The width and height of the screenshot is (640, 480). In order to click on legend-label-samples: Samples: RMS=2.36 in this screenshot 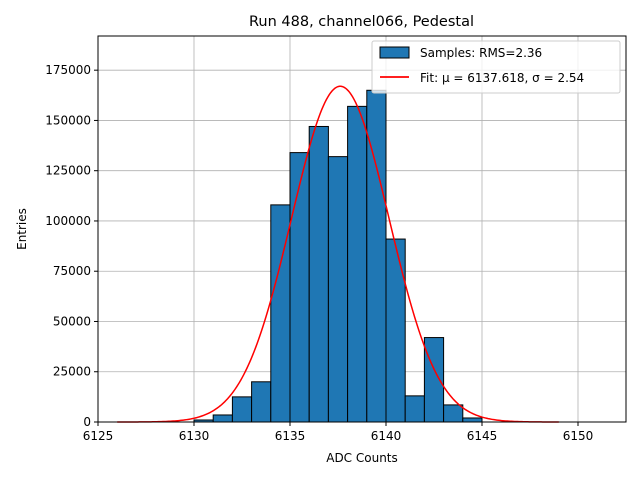, I will do `click(481, 53)`.